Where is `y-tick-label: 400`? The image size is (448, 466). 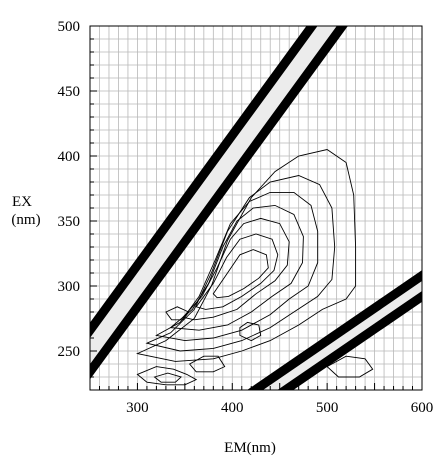 y-tick-label: 400 is located at coordinates (69, 157).